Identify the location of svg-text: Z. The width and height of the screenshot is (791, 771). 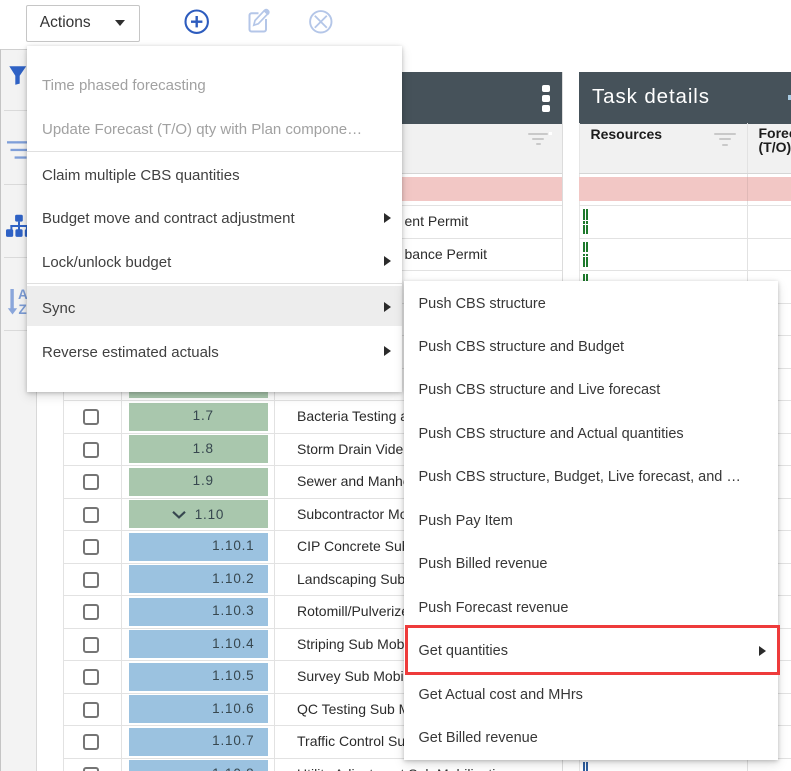
(23, 308).